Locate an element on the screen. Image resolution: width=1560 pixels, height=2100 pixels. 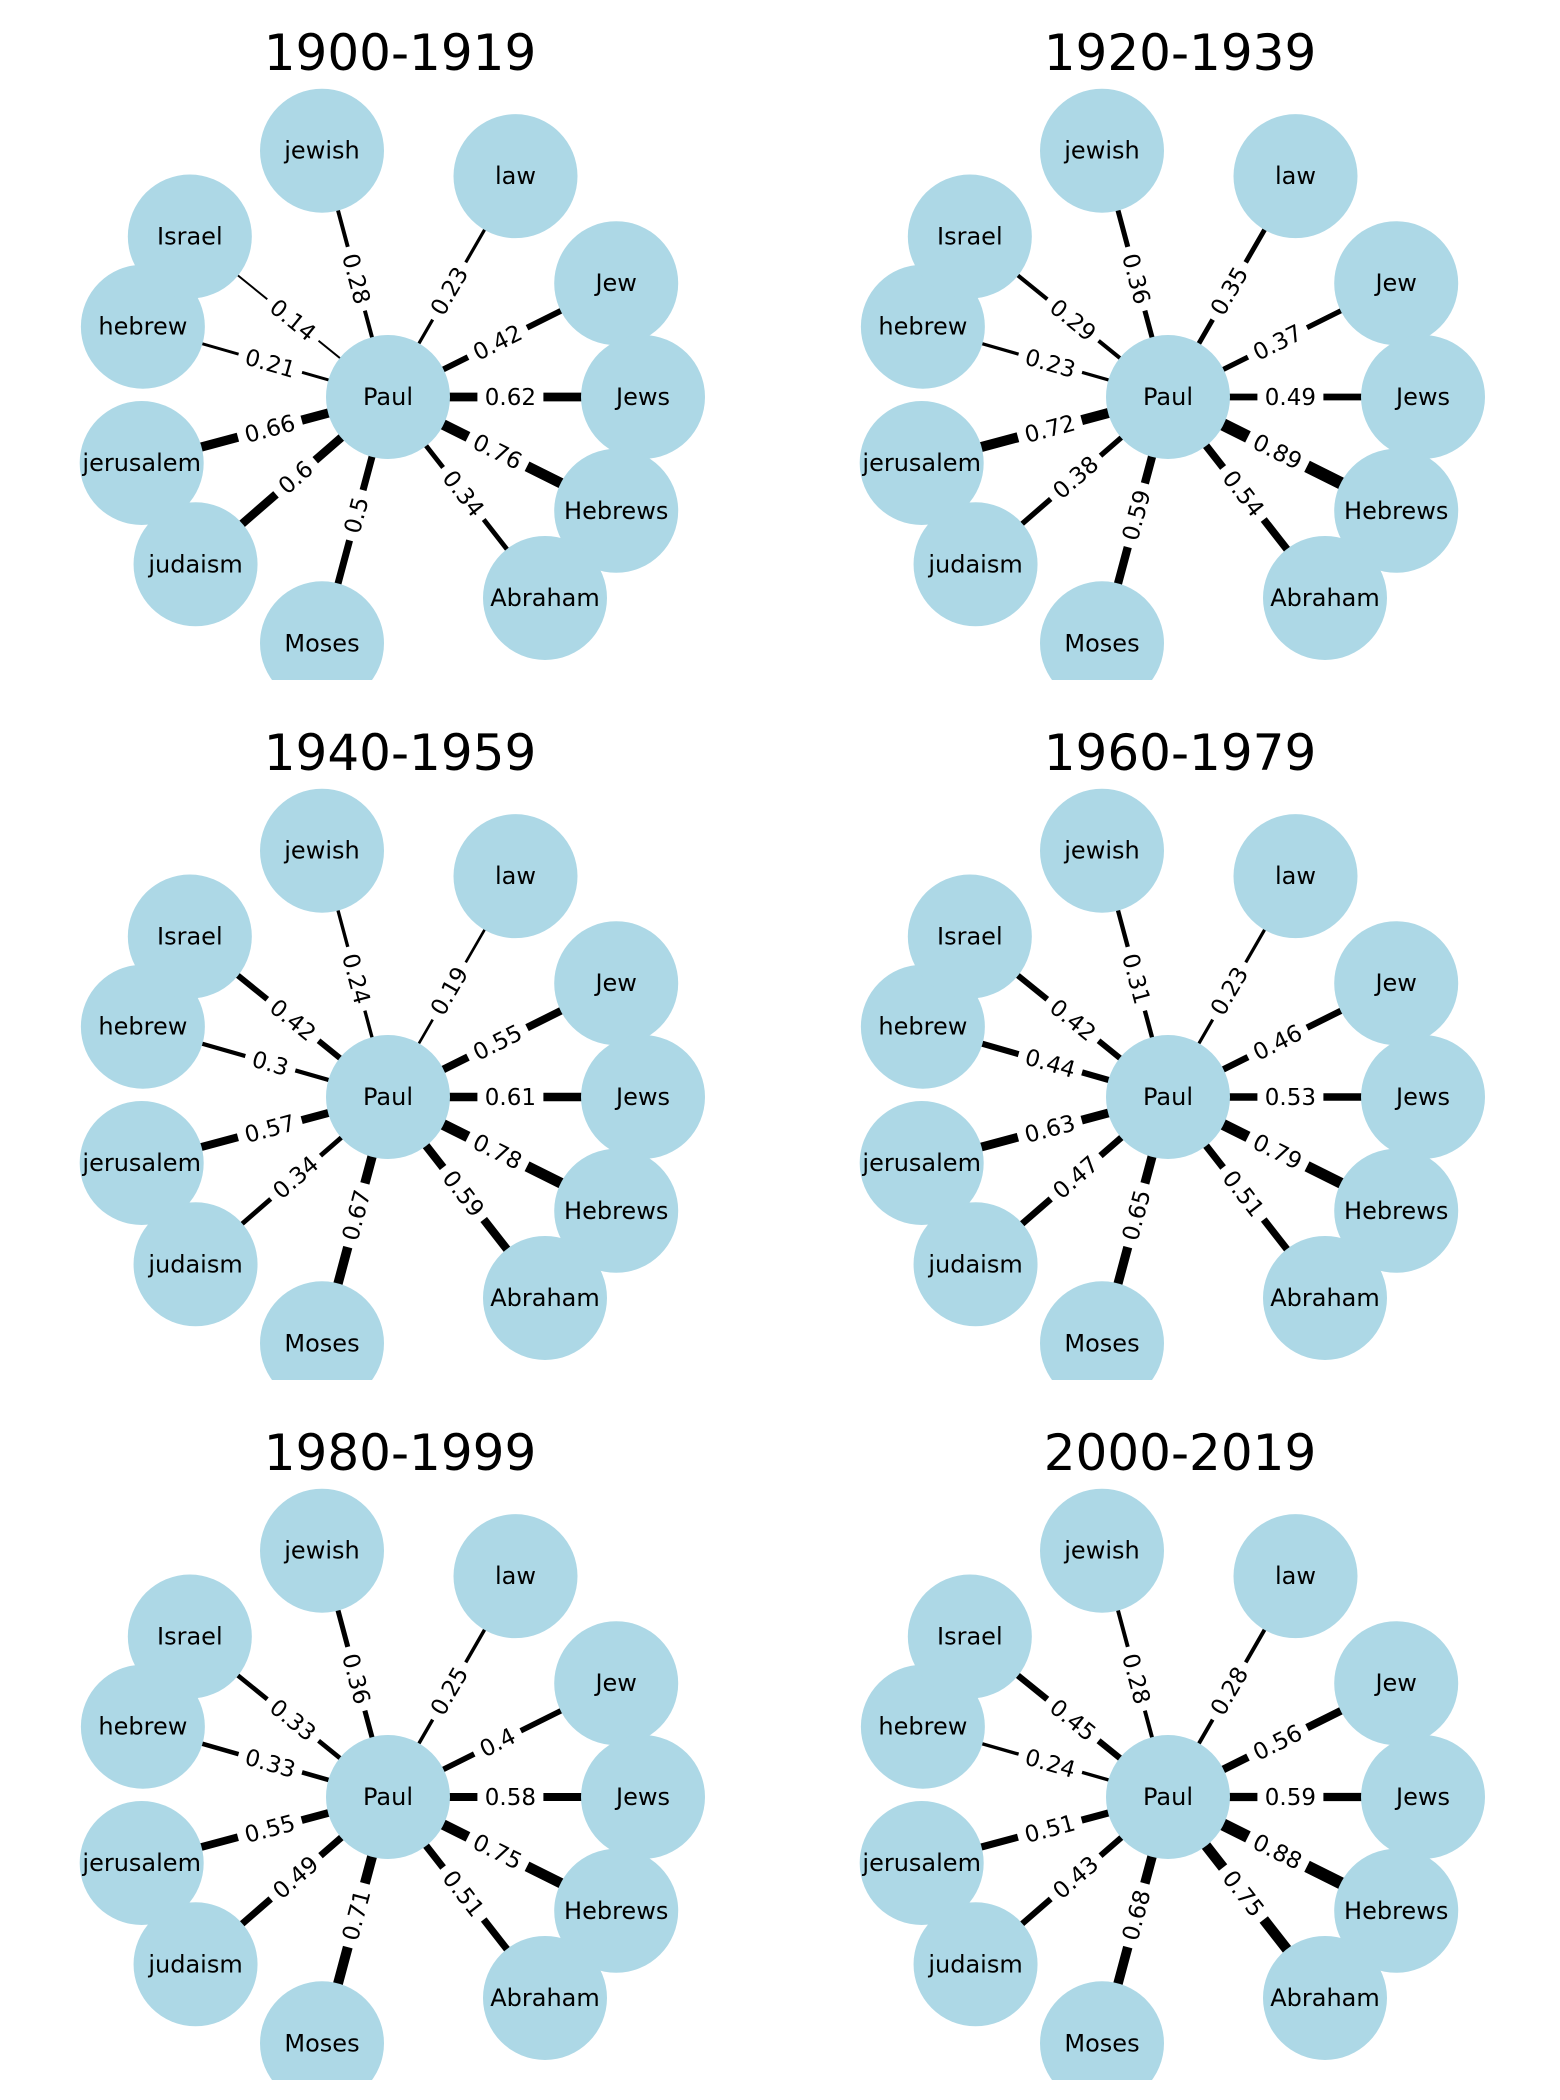
edge-weight-value: 0.28 is located at coordinates (355, 279).